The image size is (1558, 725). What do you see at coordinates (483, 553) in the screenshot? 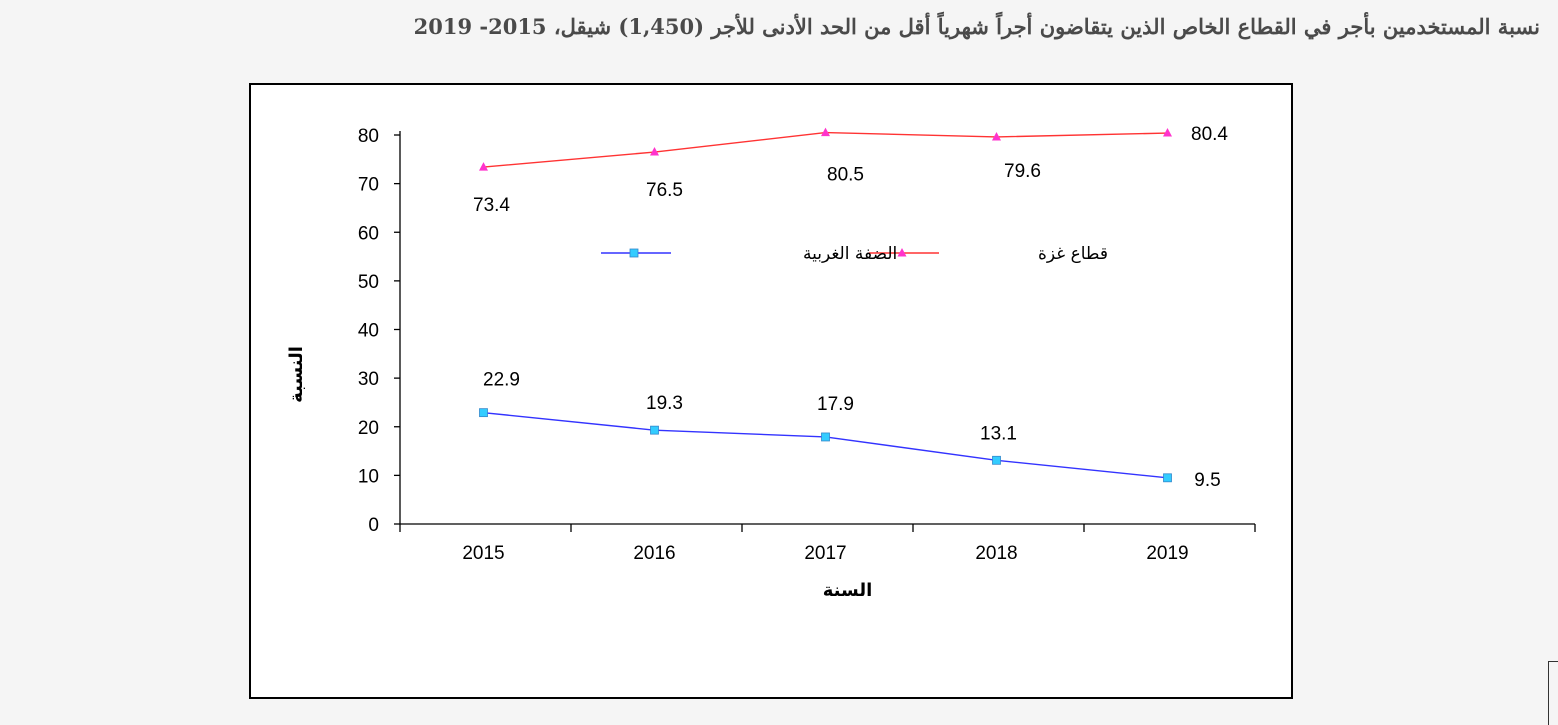
I see `x-tick-label: 2015` at bounding box center [483, 553].